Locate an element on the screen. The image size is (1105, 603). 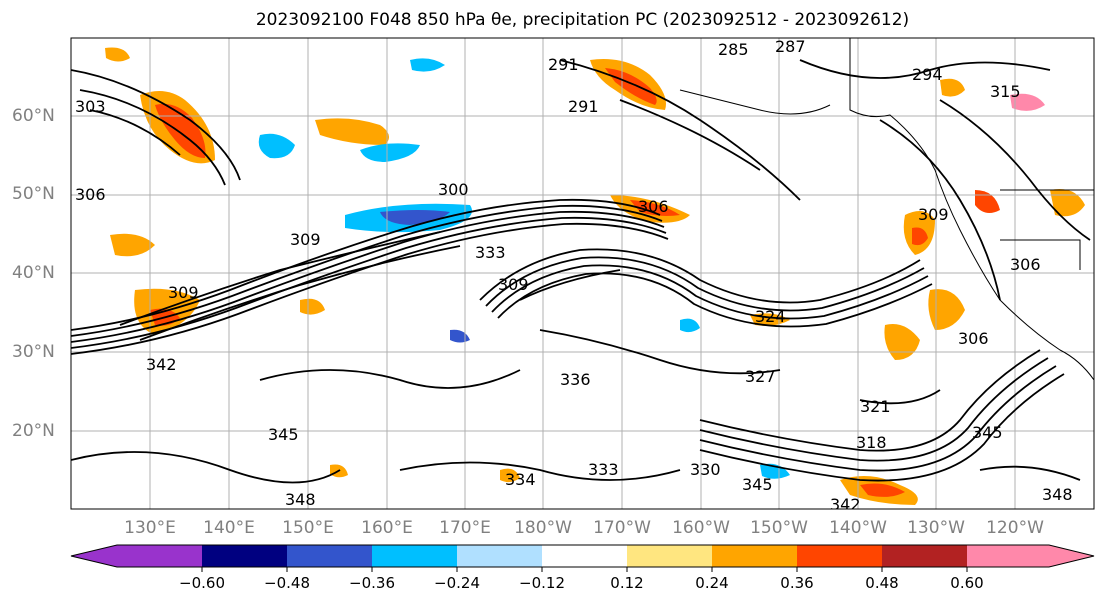
colorbar-tick-label: 0.36 is located at coordinates (797, 583).